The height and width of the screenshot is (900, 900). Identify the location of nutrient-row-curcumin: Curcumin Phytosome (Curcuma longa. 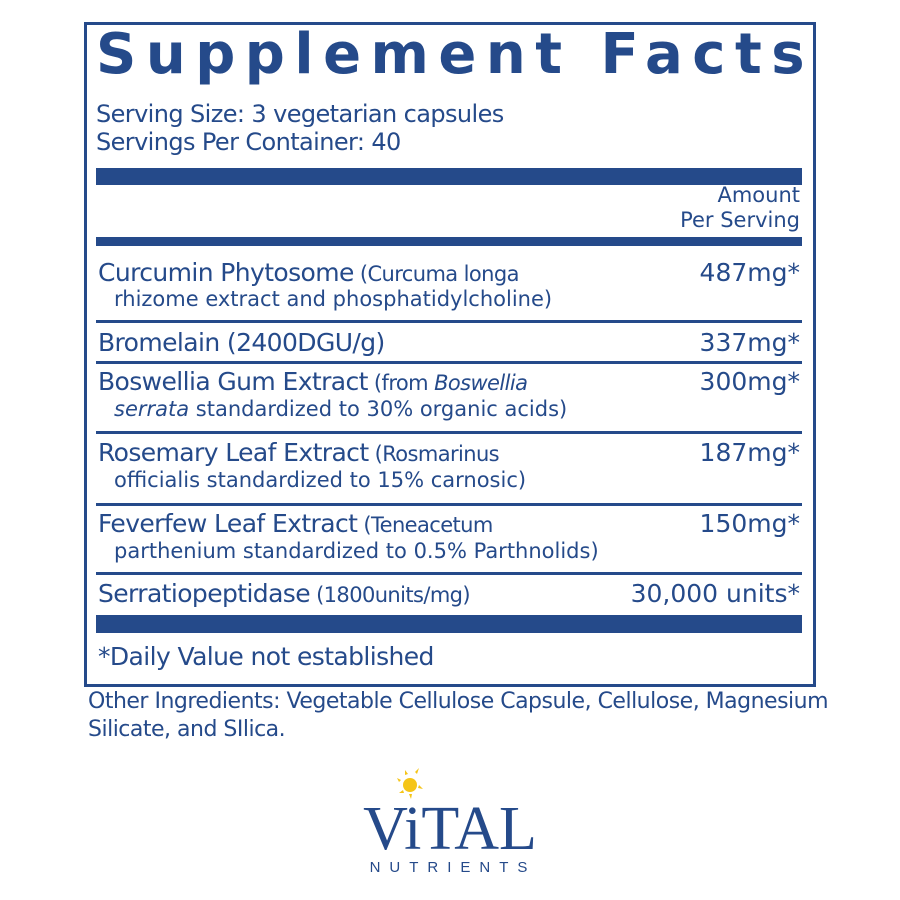
(308, 272).